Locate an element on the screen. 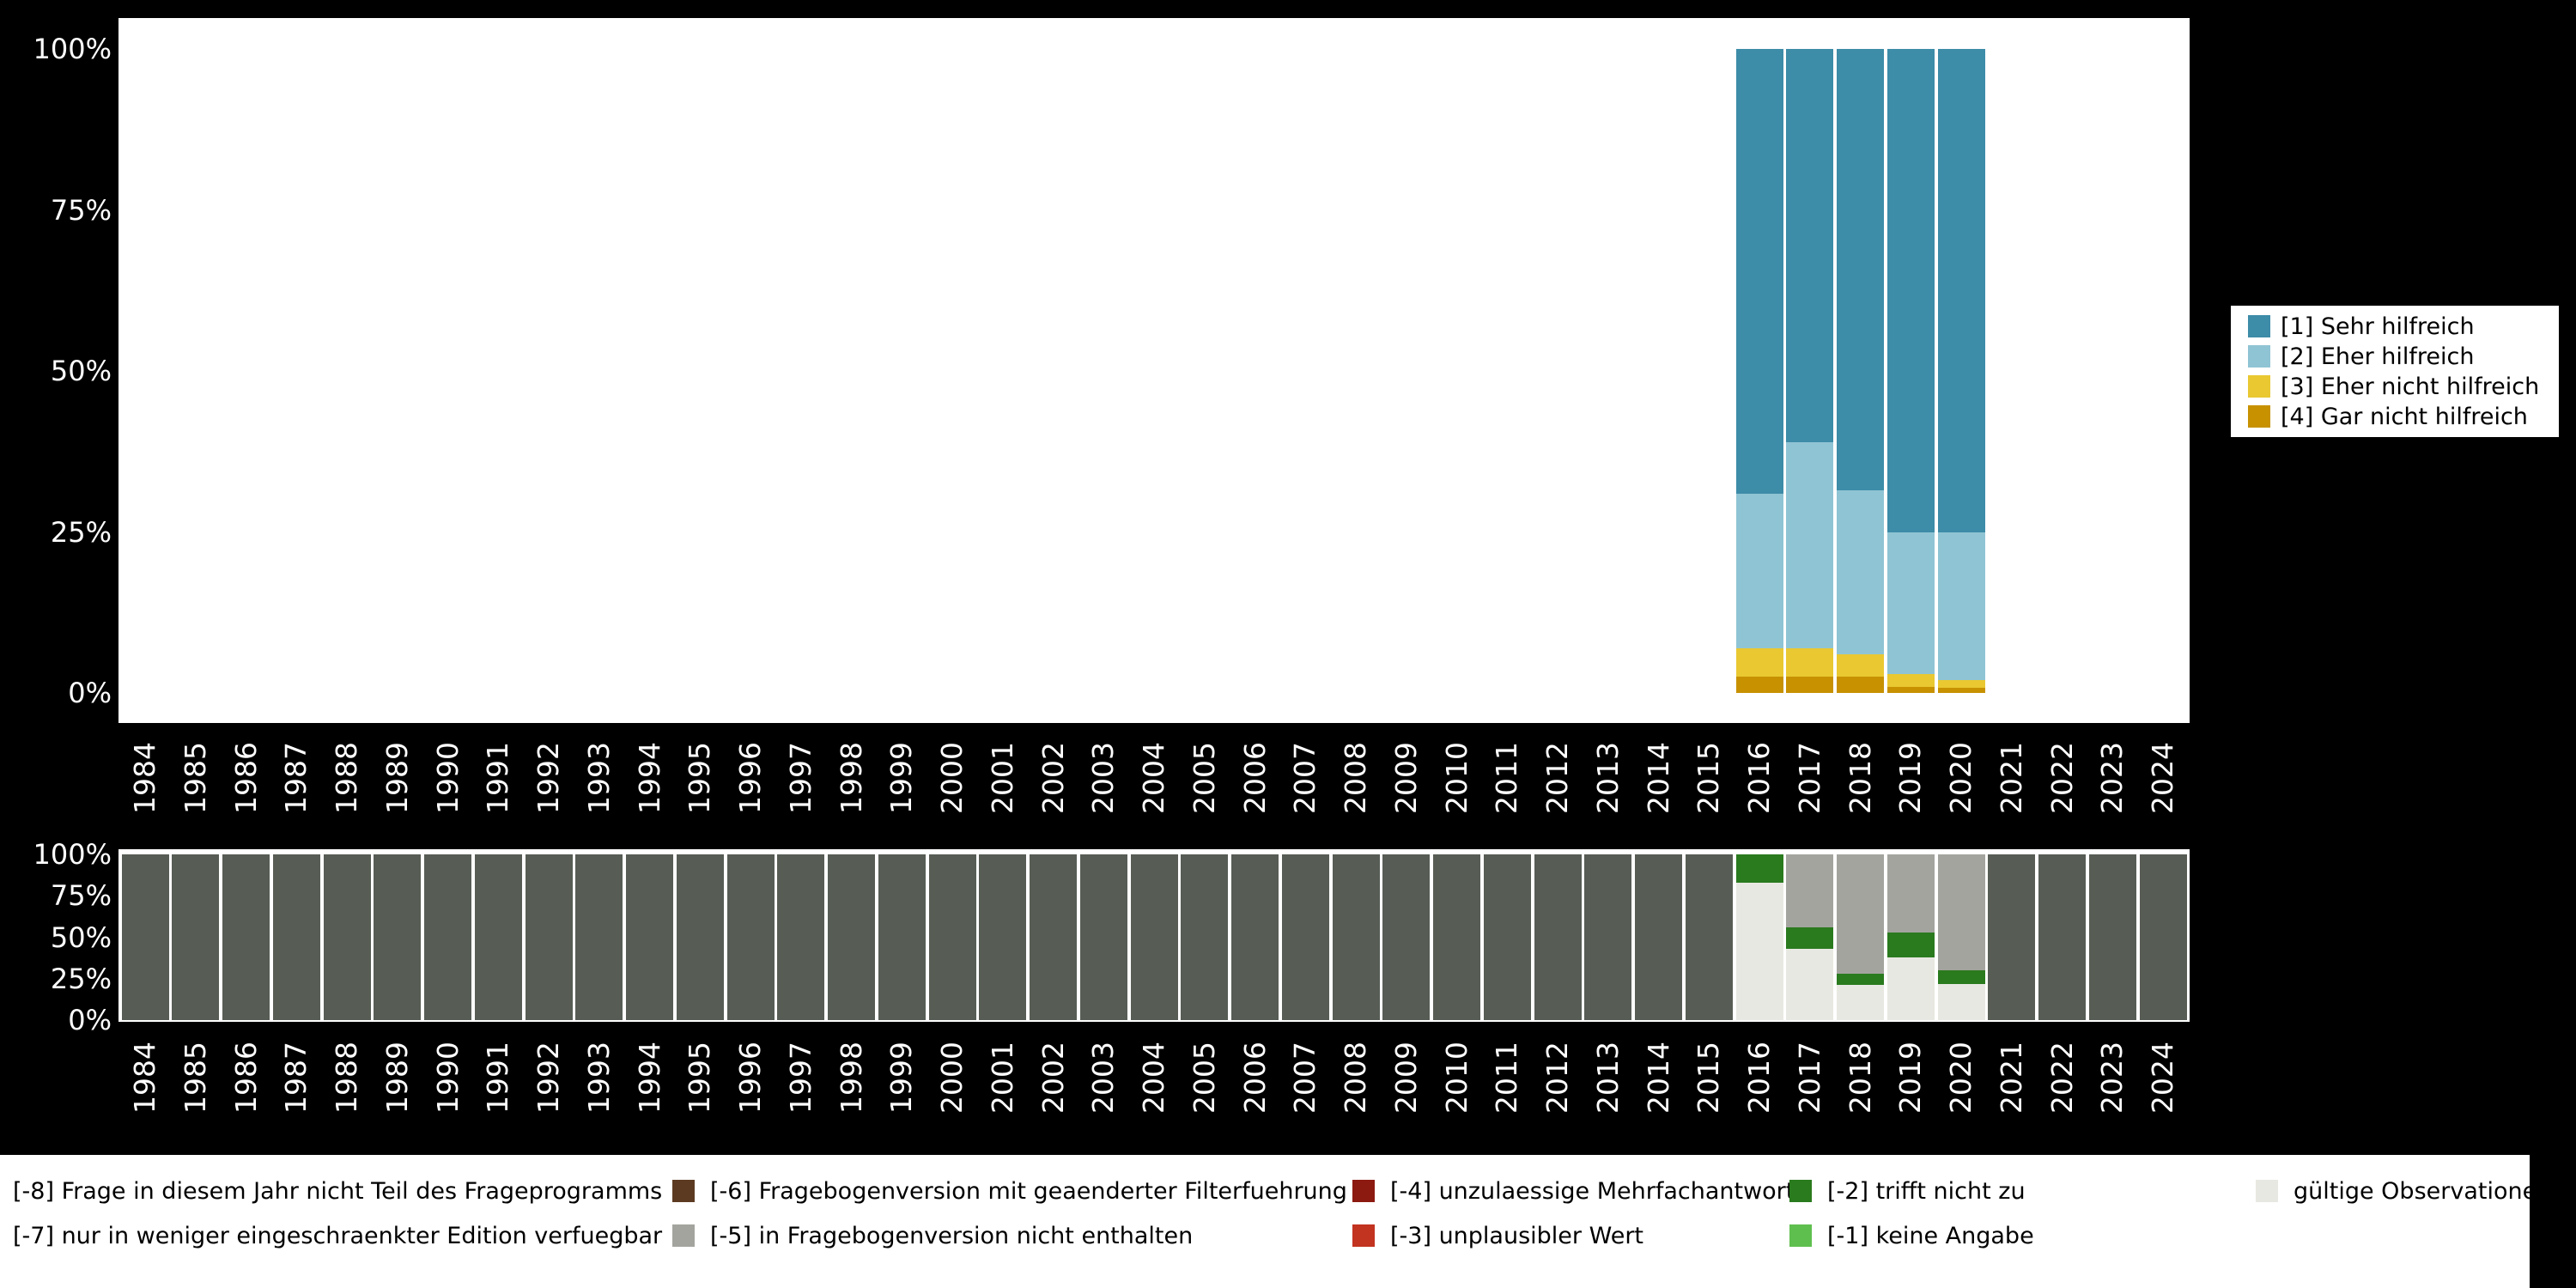  missings-chart-xtick: 2016 is located at coordinates (1759, 1078).